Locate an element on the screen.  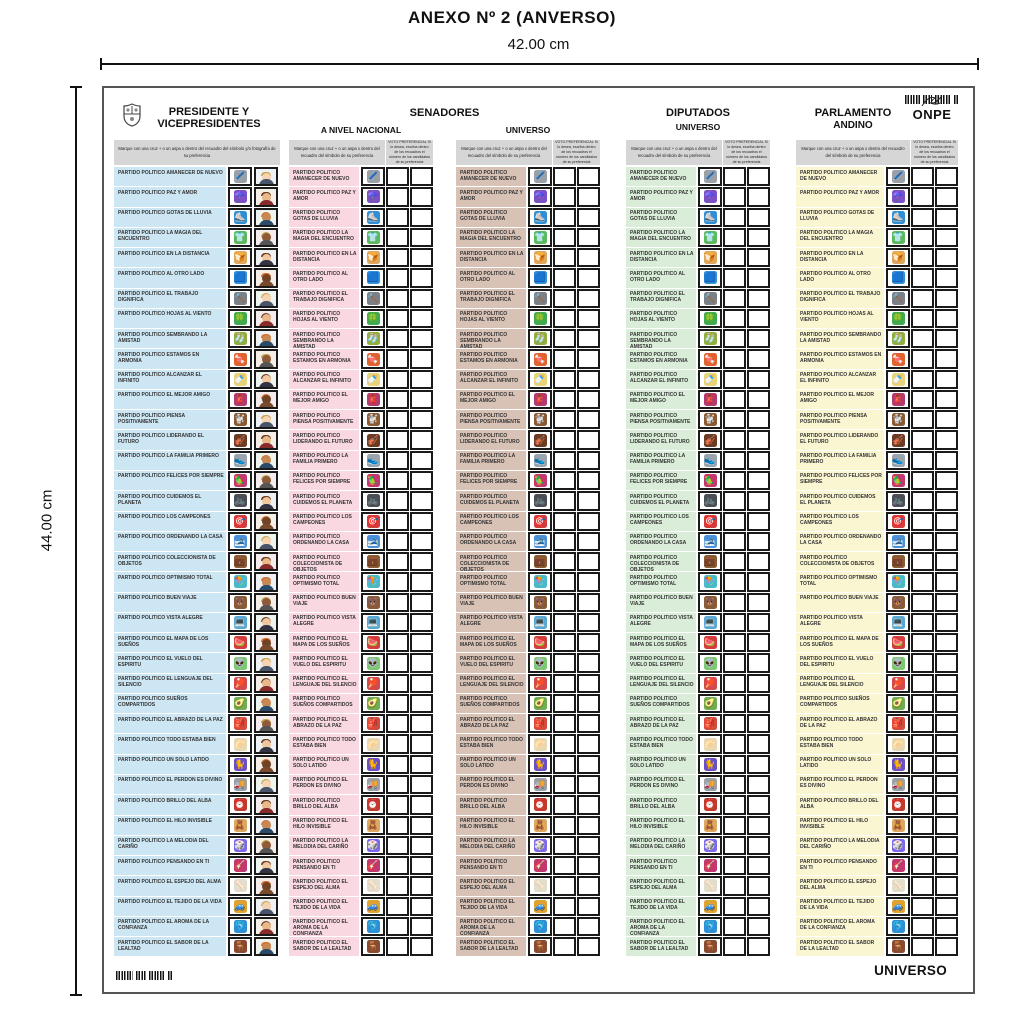
party-symbol-box: 🐈 is located at coordinates (373, 764).